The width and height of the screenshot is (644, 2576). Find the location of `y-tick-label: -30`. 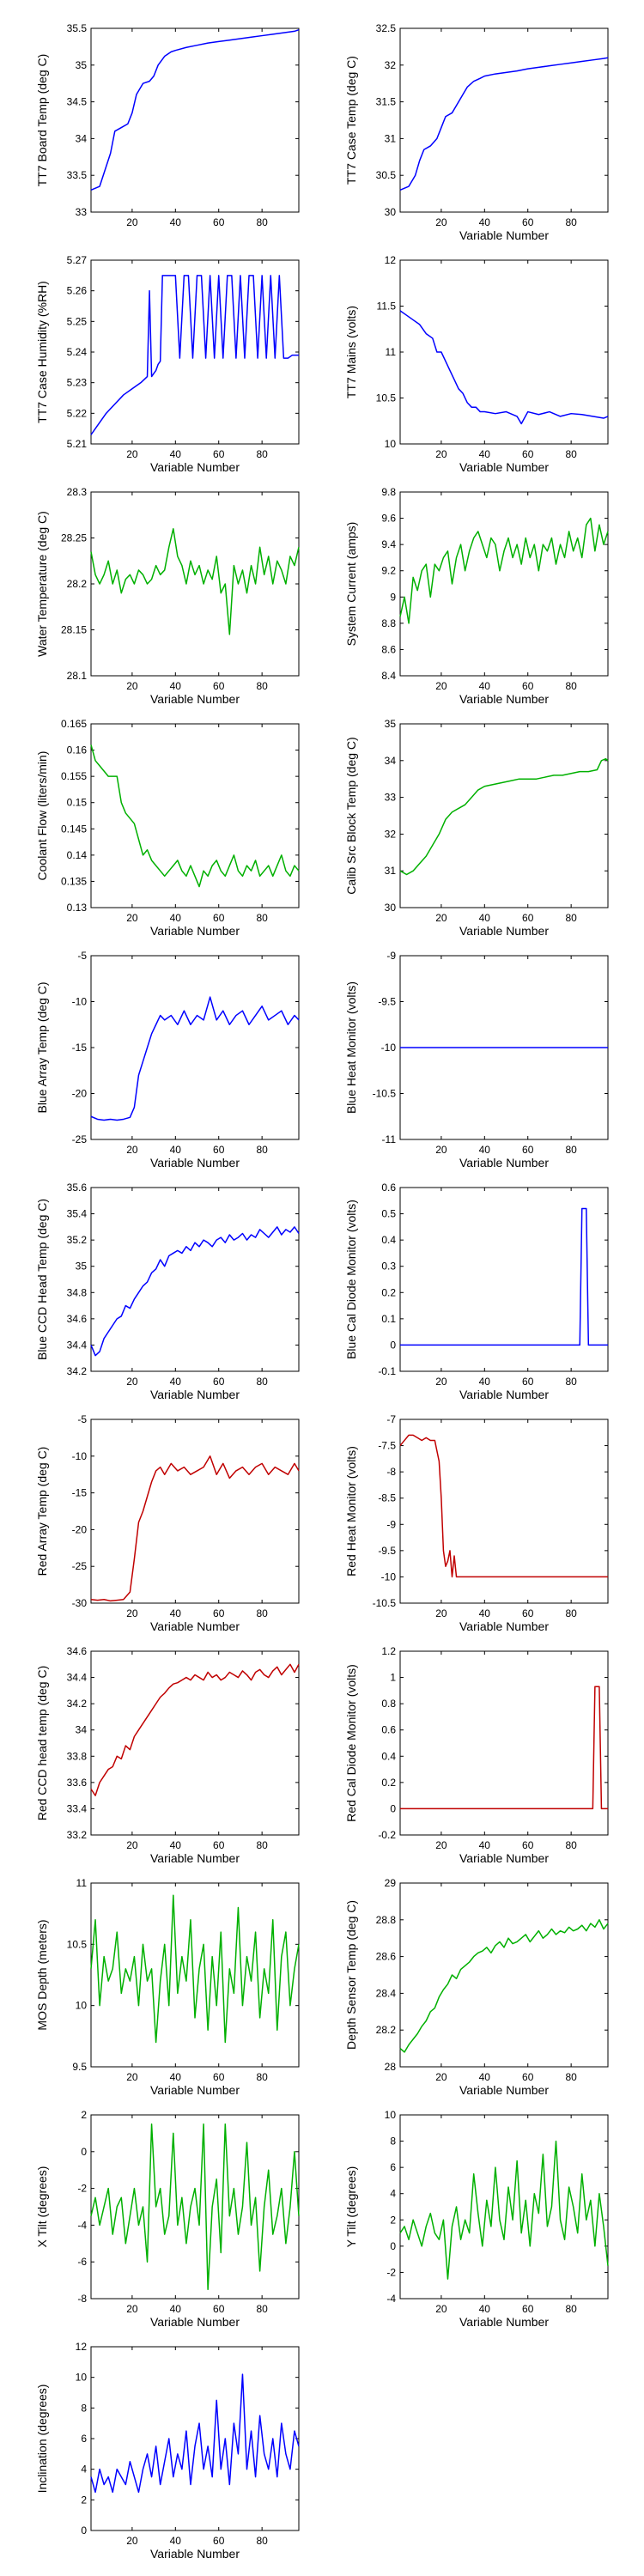

y-tick-label: -30 is located at coordinates (80, 1603).